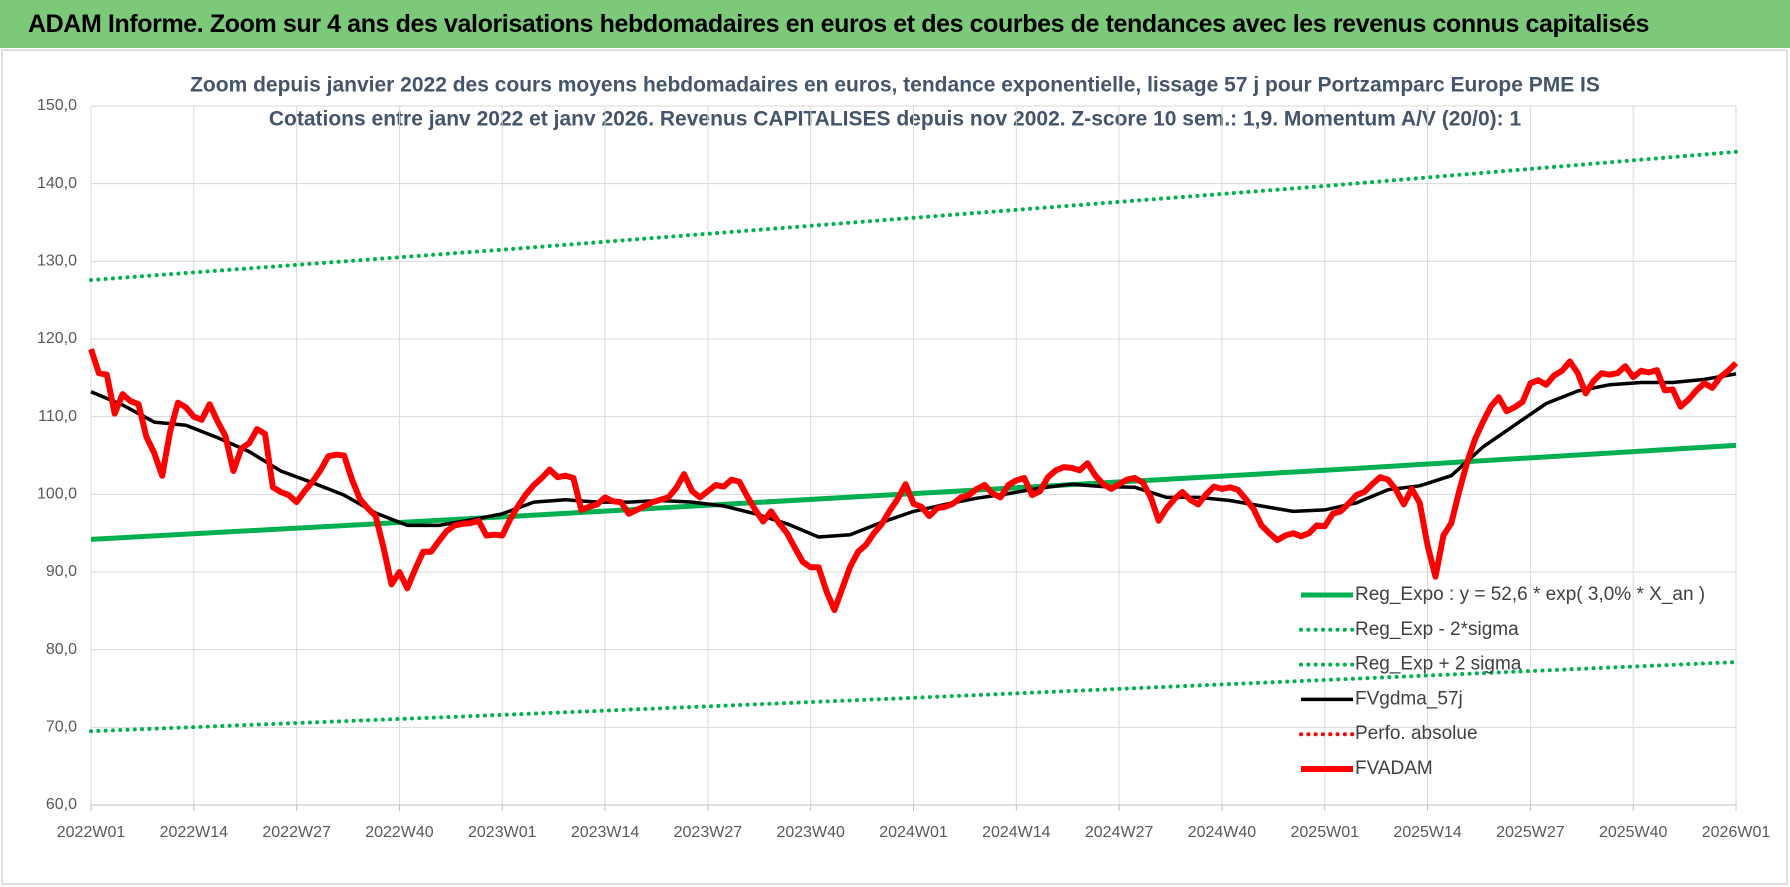 This screenshot has width=1790, height=887. What do you see at coordinates (1736, 832) in the screenshot?
I see `x-tick-label: 2026W01` at bounding box center [1736, 832].